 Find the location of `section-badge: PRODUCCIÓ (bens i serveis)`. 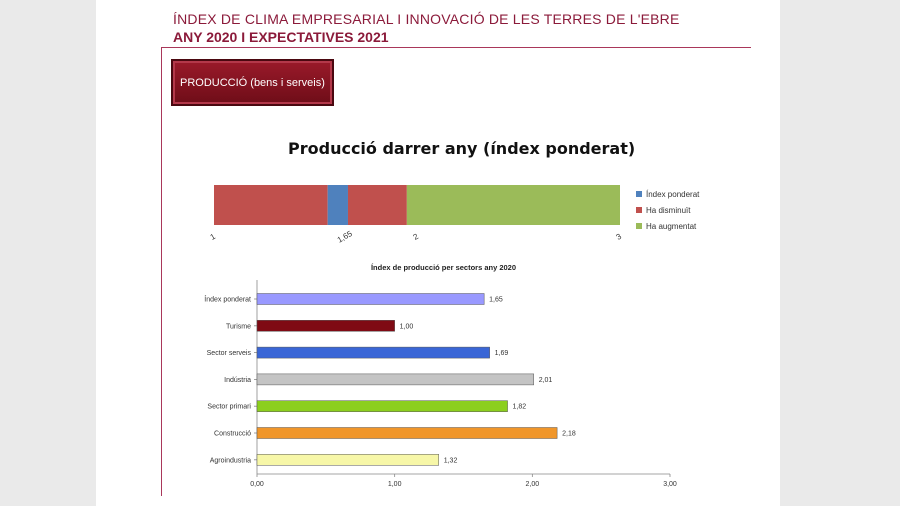

section-badge: PRODUCCIÓ (bens i serveis) is located at coordinates (252, 82).